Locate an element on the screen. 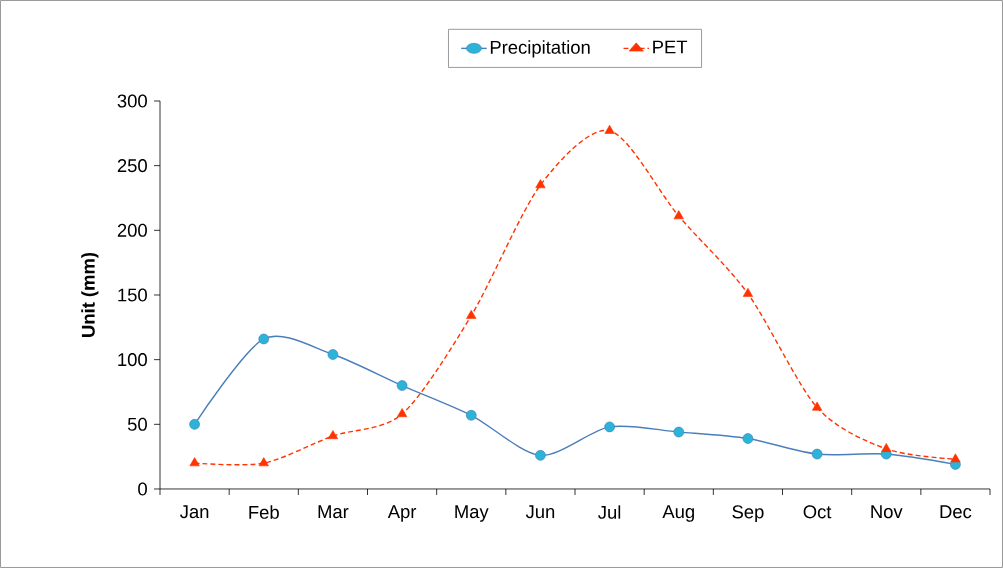 The height and width of the screenshot is (568, 1003). x-tick-label: Oct is located at coordinates (817, 512).